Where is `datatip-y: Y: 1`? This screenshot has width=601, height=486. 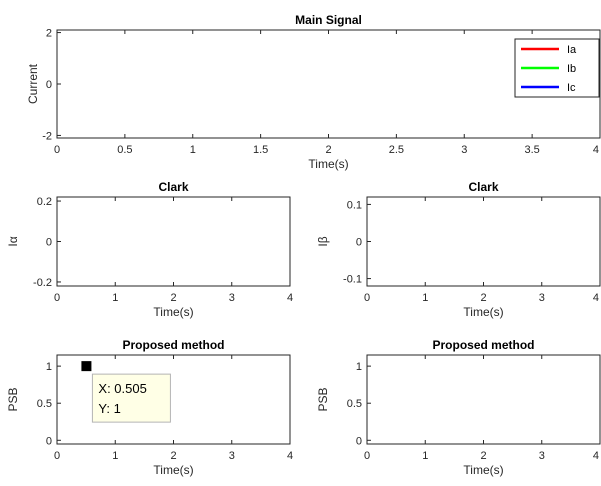
datatip-y: Y: 1 is located at coordinates (109, 408).